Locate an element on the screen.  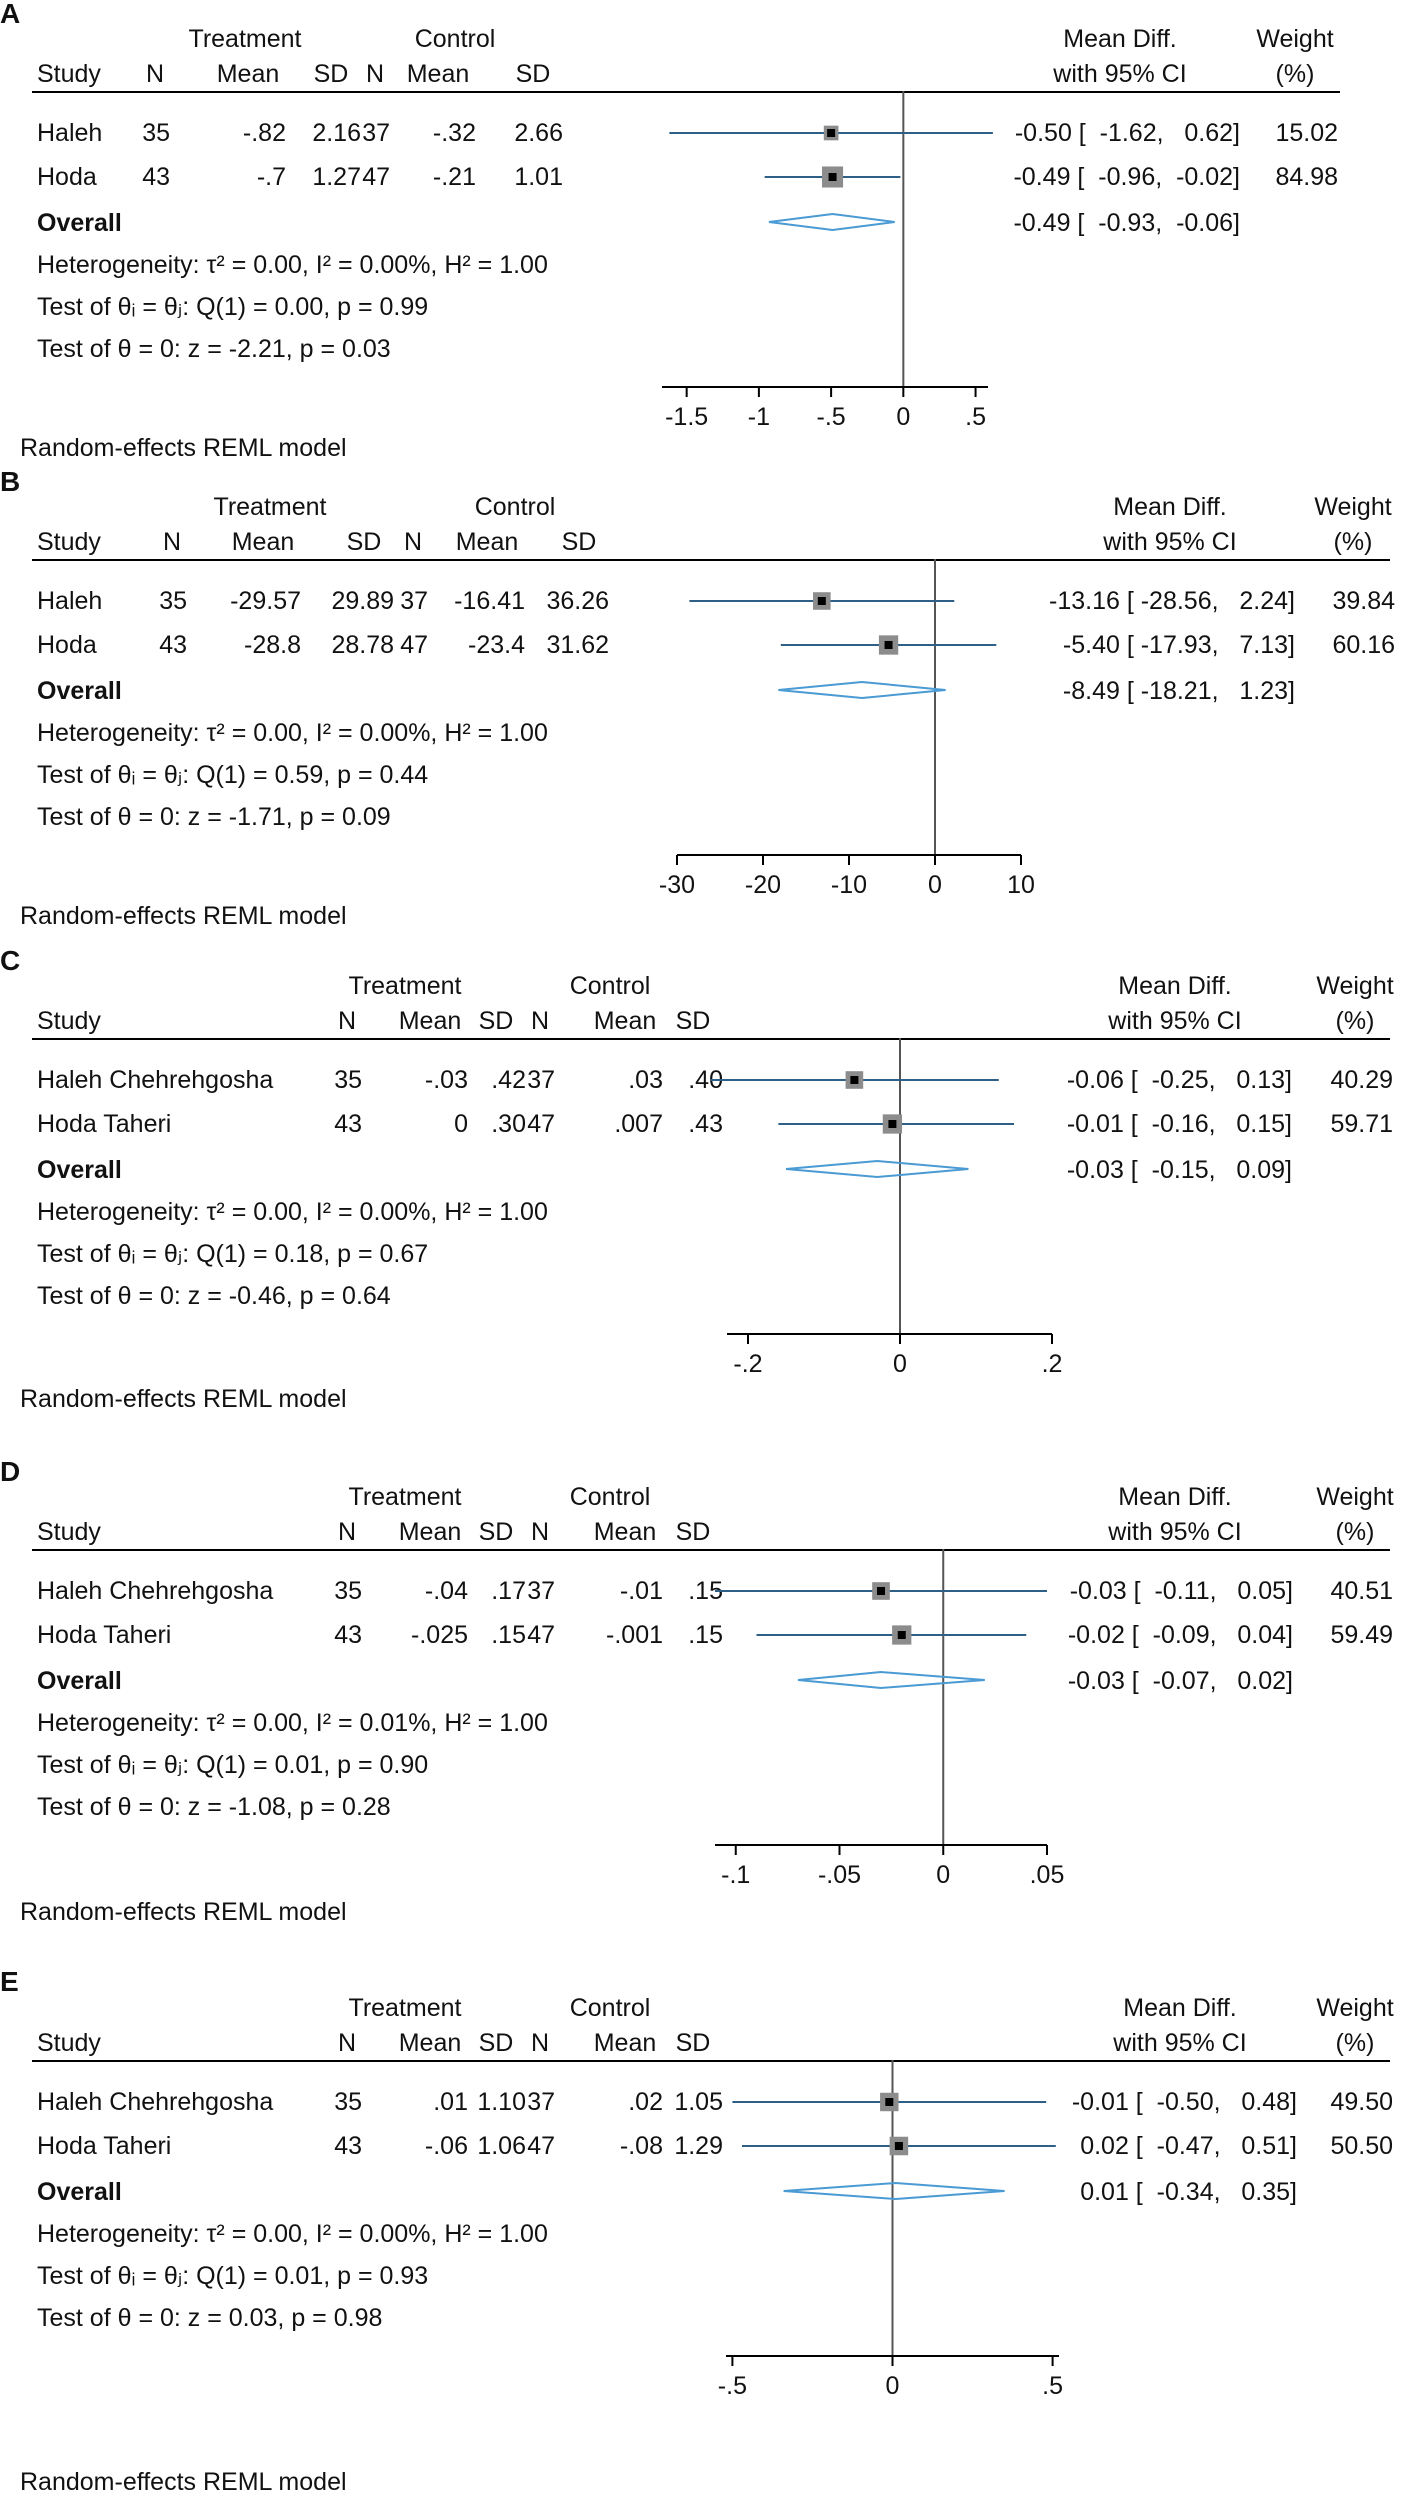
forest-plot-graphic: -.1 -.05 0 .05 is located at coordinates (890, 1719).